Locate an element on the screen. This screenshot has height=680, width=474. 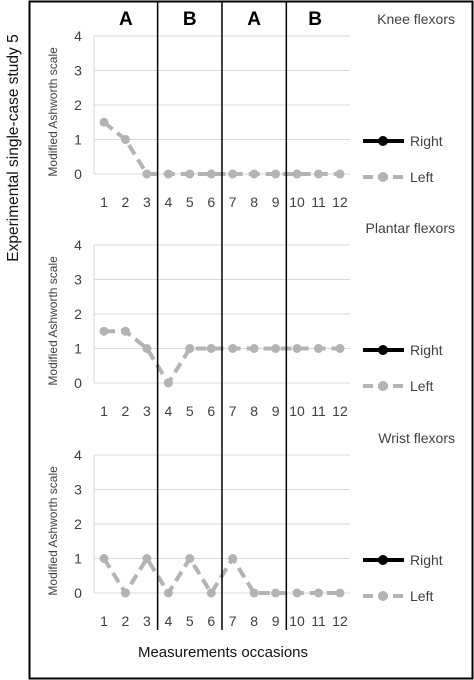
x-axis-title: Measurements occasions is located at coordinates (223, 652).